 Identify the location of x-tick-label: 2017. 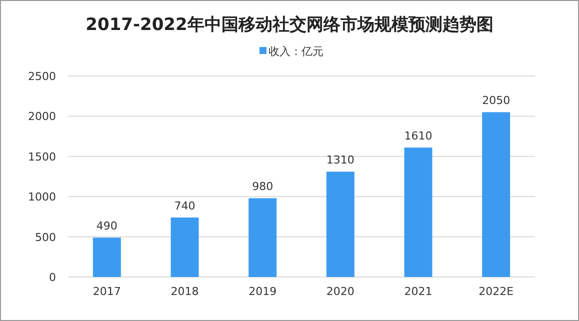
(106, 291).